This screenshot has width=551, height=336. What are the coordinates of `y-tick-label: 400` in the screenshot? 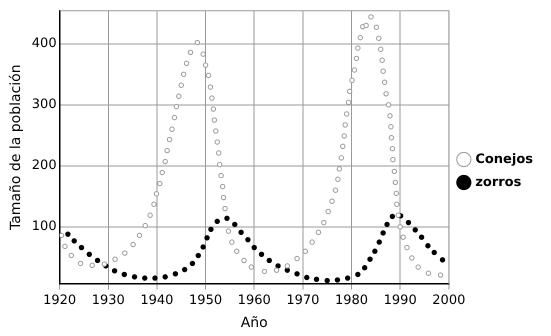 It's located at (44, 44).